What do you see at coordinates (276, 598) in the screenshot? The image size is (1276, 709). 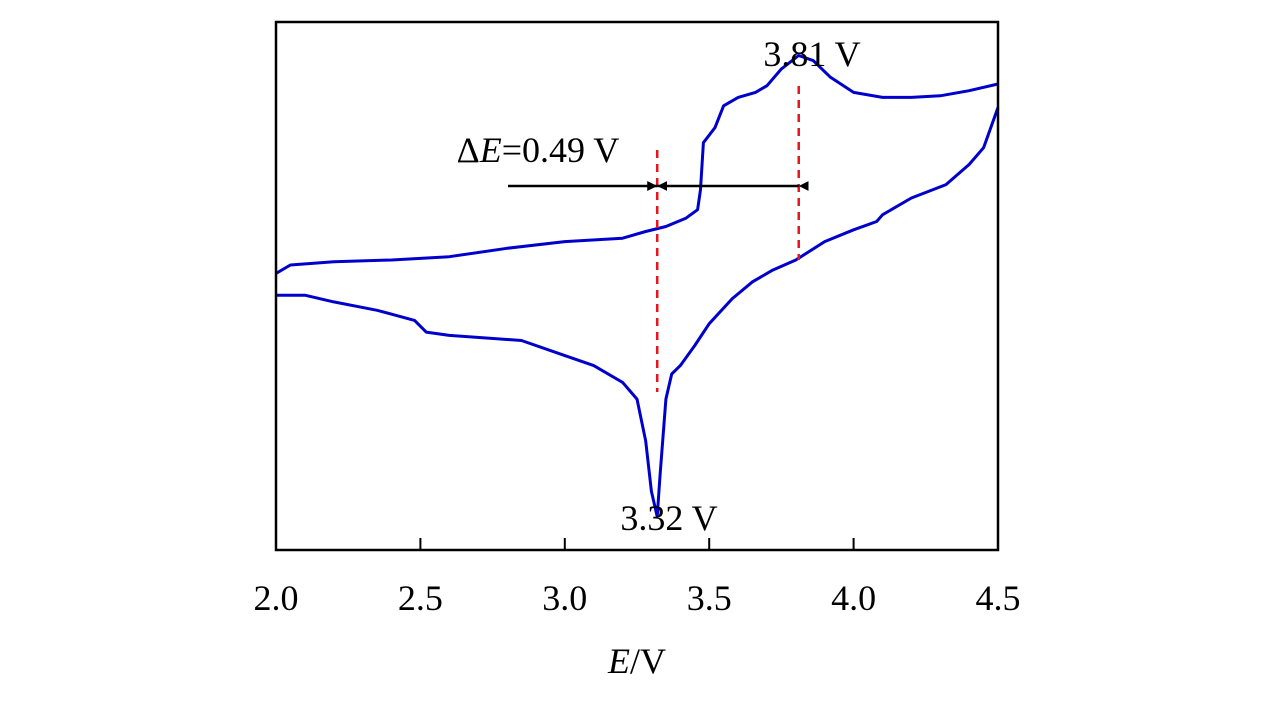 I see `x-tick-label: 2.0` at bounding box center [276, 598].